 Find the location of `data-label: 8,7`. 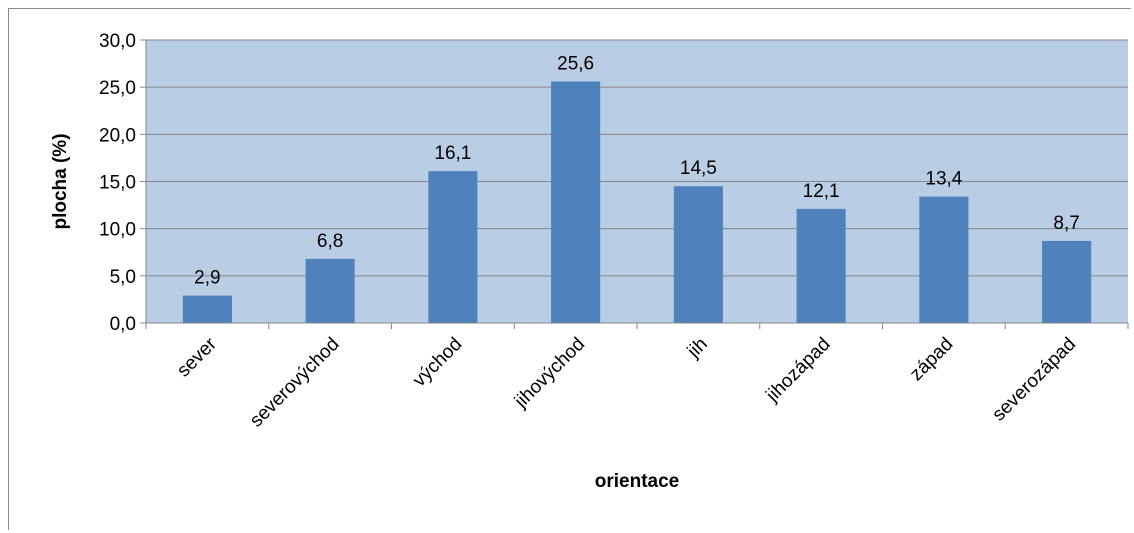

data-label: 8,7 is located at coordinates (1066, 223).